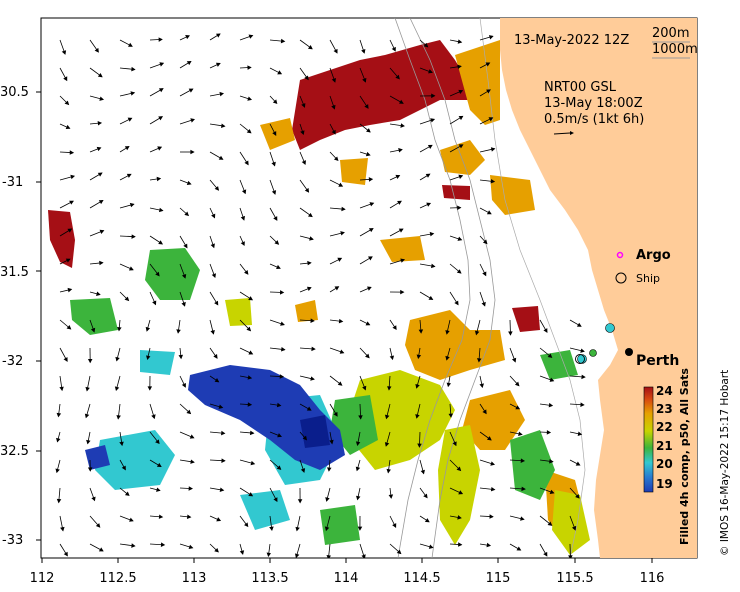 The height and width of the screenshot is (592, 740). I want to click on x-tick-label: 114, so click(346, 578).